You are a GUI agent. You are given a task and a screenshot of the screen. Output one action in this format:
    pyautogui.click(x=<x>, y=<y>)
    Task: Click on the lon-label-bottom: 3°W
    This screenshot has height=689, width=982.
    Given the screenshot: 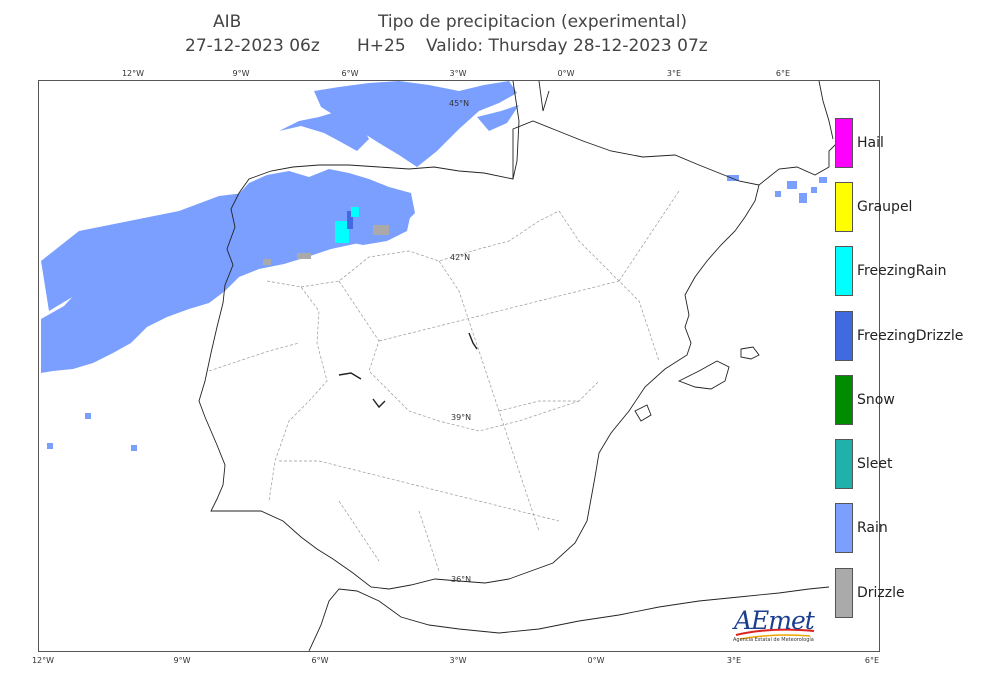 What is the action you would take?
    pyautogui.click(x=458, y=660)
    